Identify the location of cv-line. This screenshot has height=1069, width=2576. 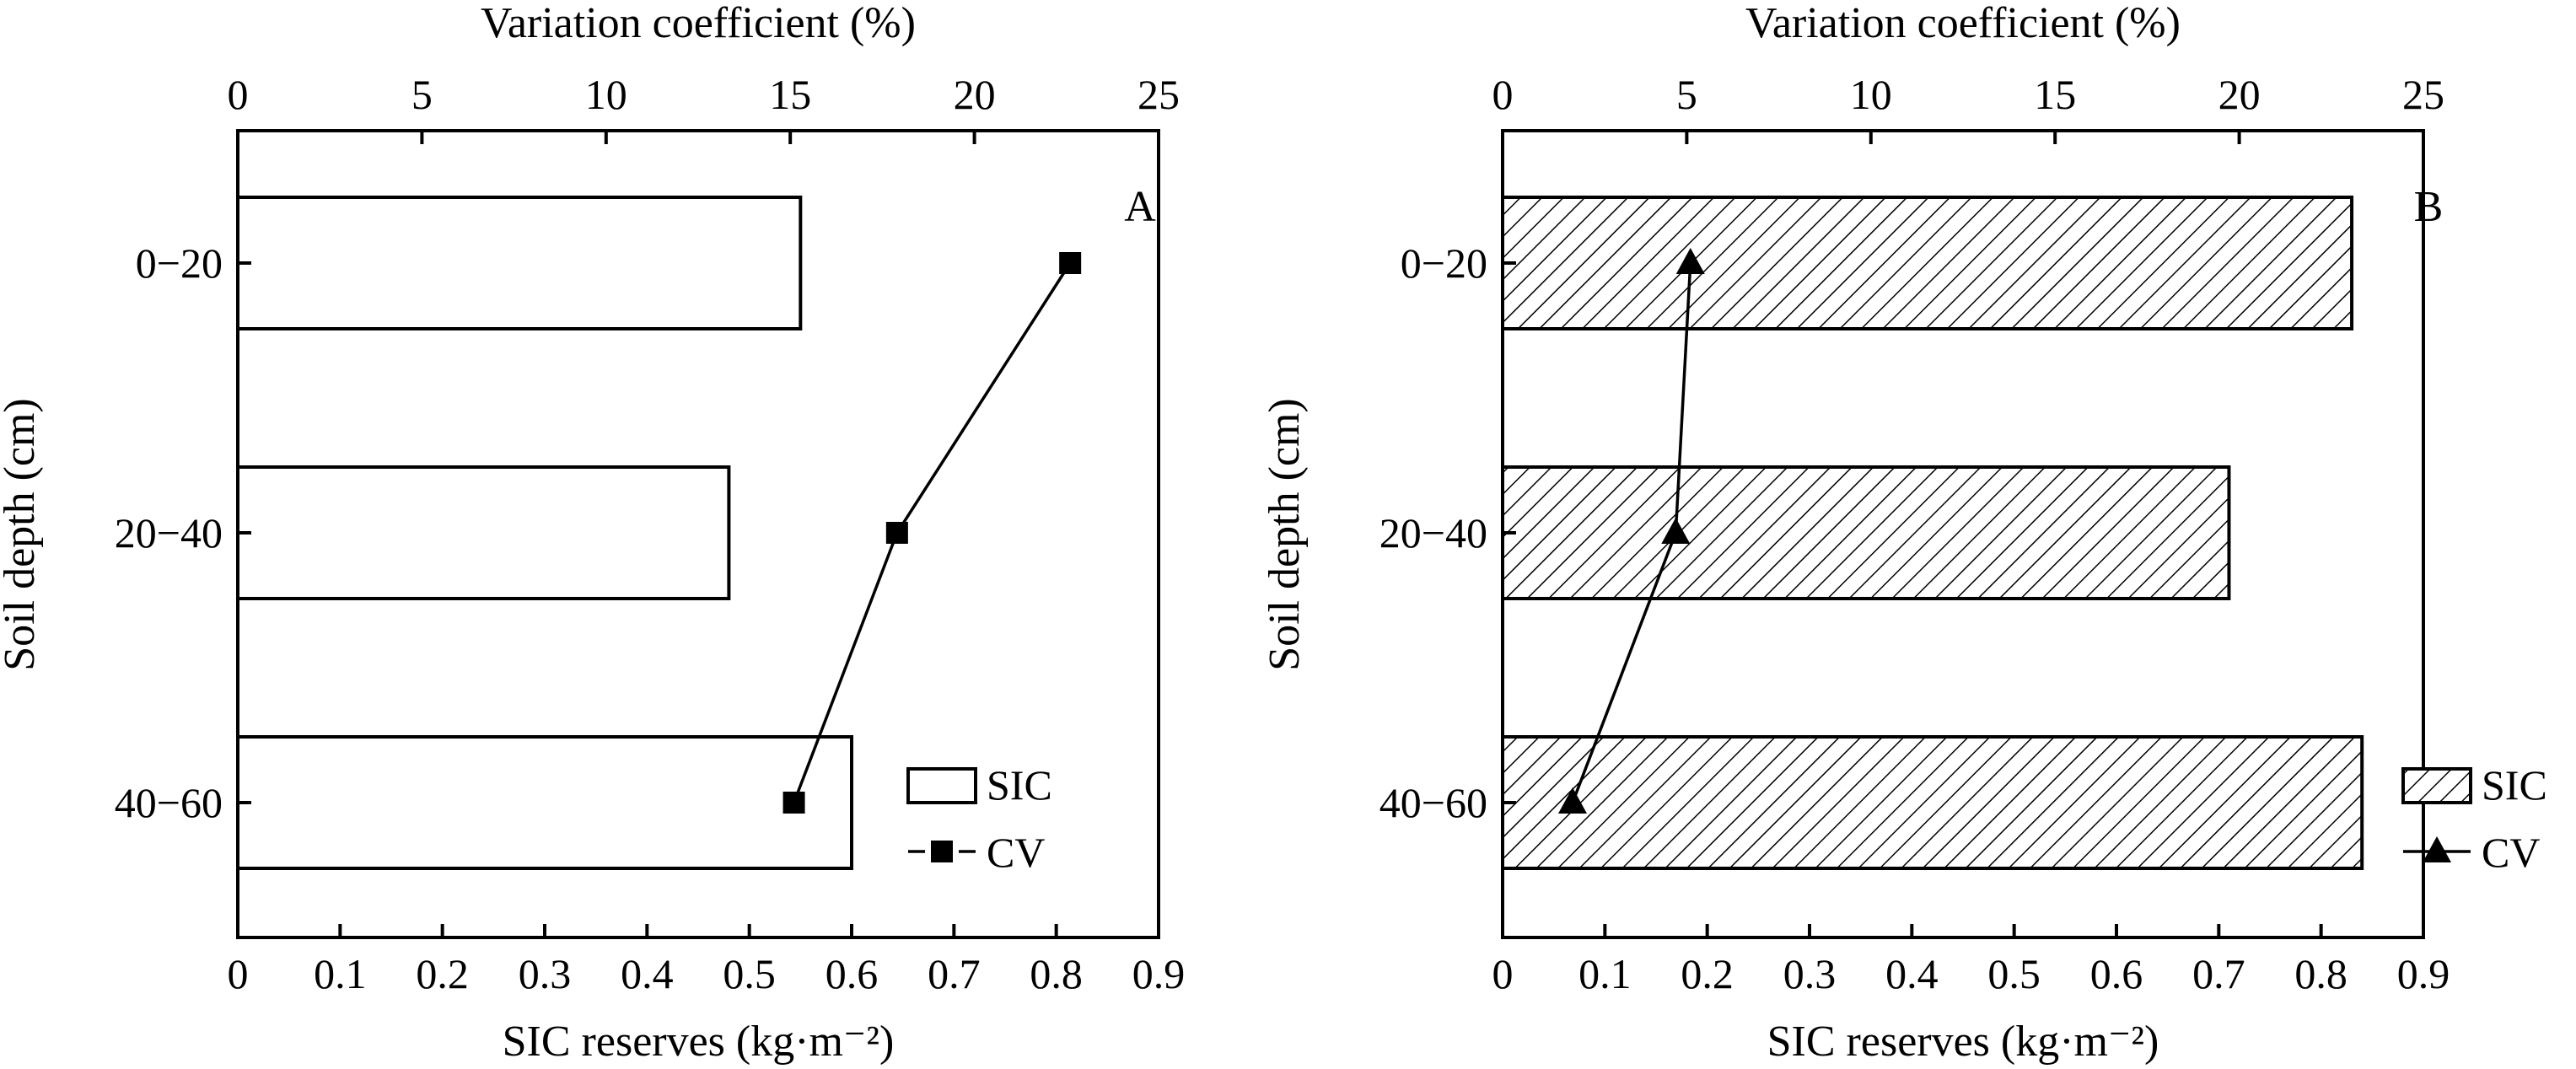
(932, 532).